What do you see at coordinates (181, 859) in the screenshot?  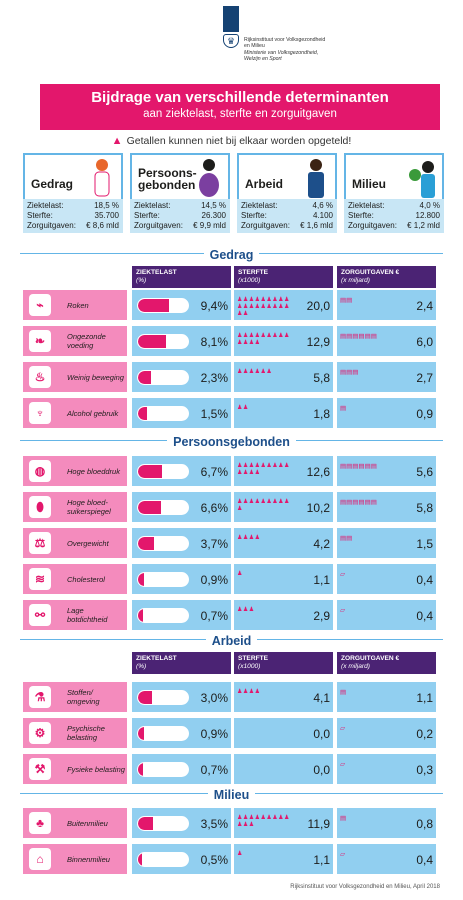 I see `ziektelast-cell: 0,5%` at bounding box center [181, 859].